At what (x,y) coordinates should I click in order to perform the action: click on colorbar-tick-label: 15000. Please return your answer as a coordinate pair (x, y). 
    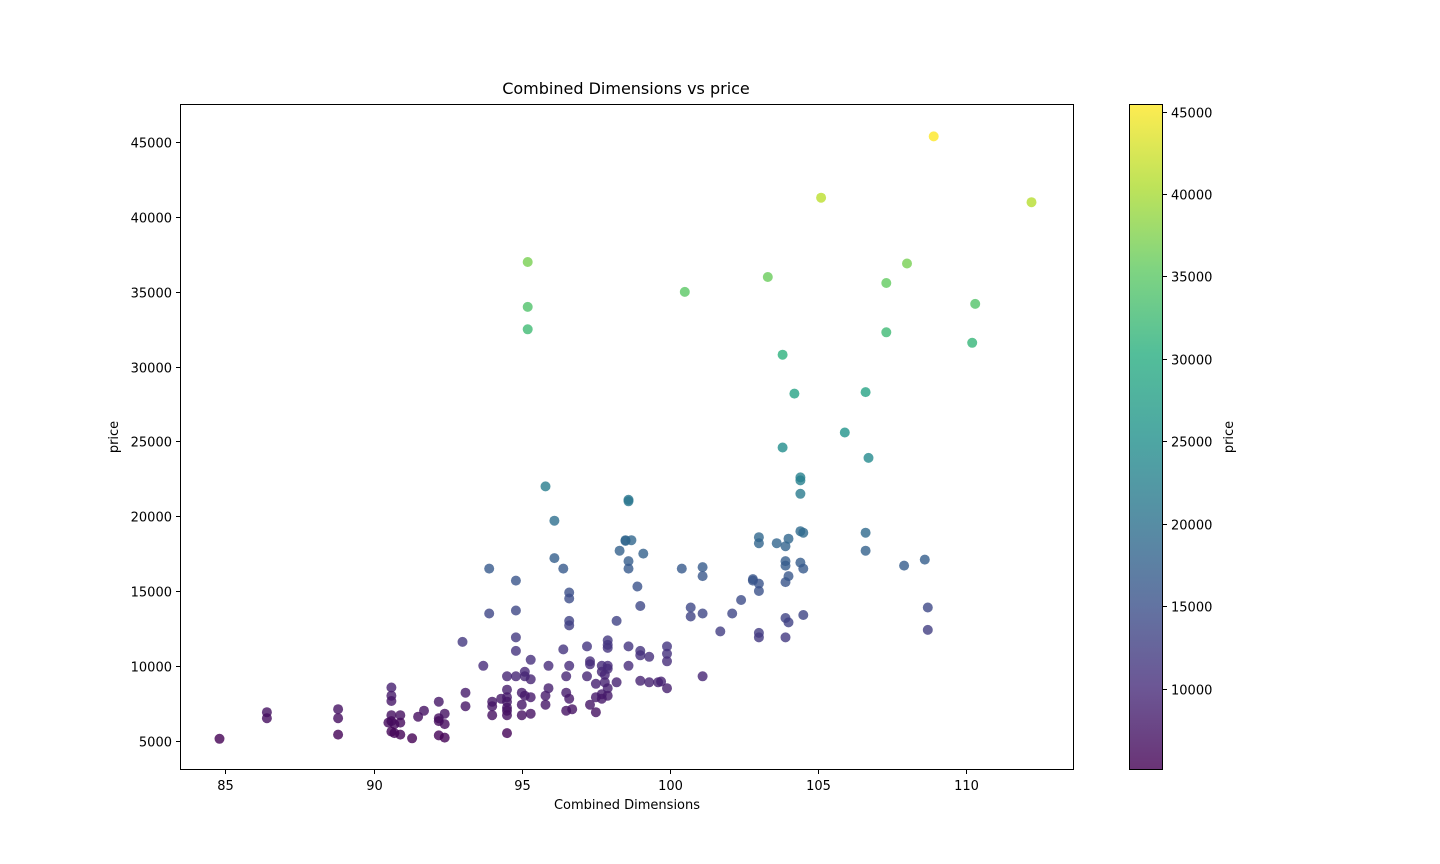
    Looking at the image, I should click on (1191, 608).